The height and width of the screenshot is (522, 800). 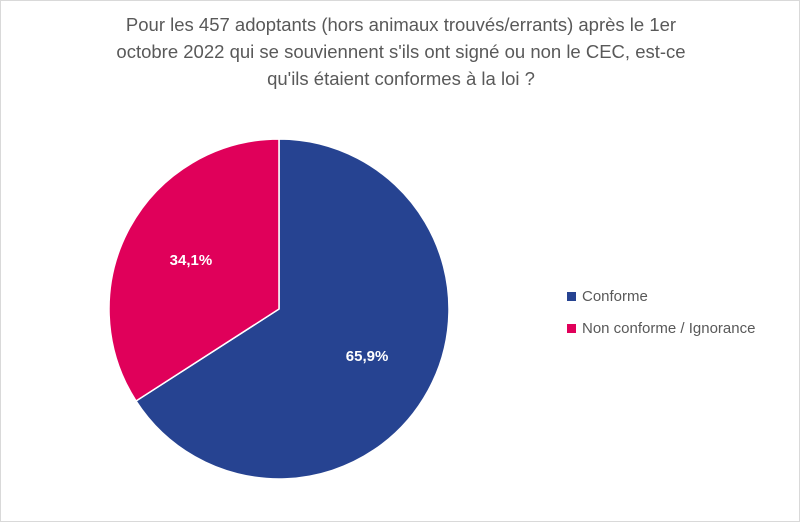 I want to click on legend-item-conforme: Conforme, so click(x=661, y=296).